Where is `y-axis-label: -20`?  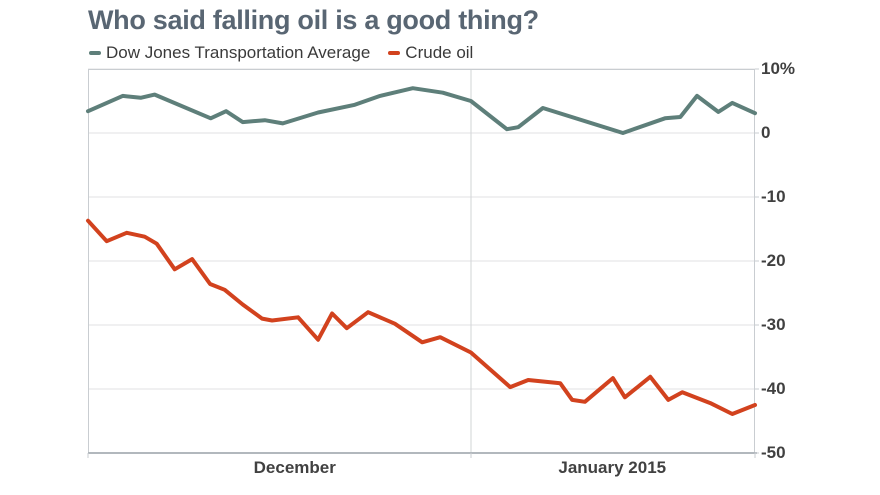 y-axis-label: -20 is located at coordinates (773, 260).